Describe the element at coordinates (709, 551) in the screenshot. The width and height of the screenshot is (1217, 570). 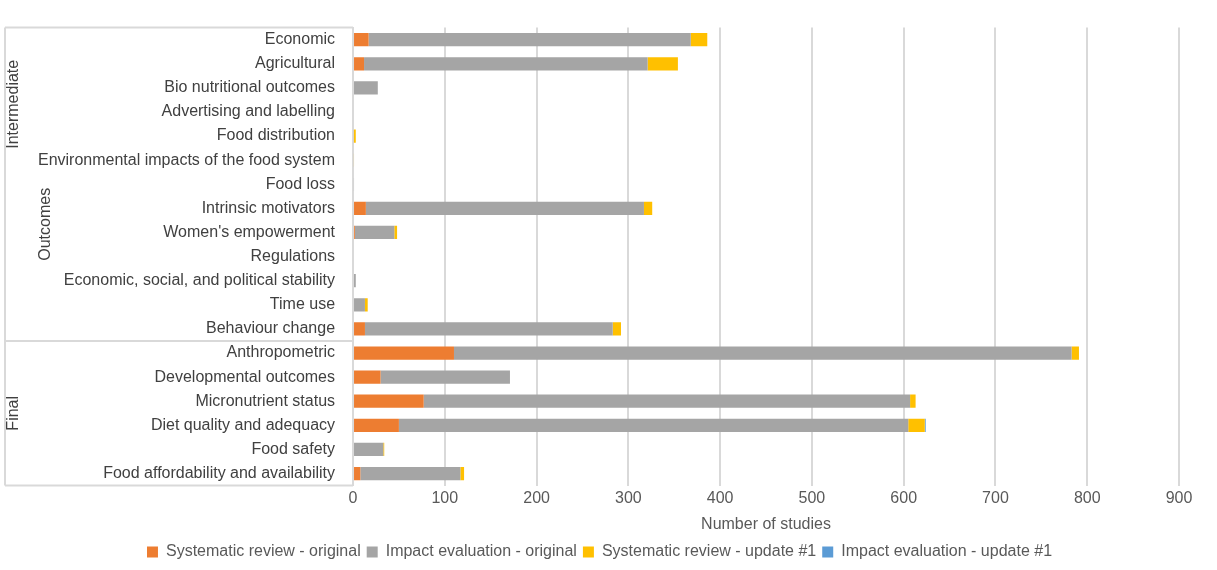
I see `legend-label: Systematic review - update #1` at that location.